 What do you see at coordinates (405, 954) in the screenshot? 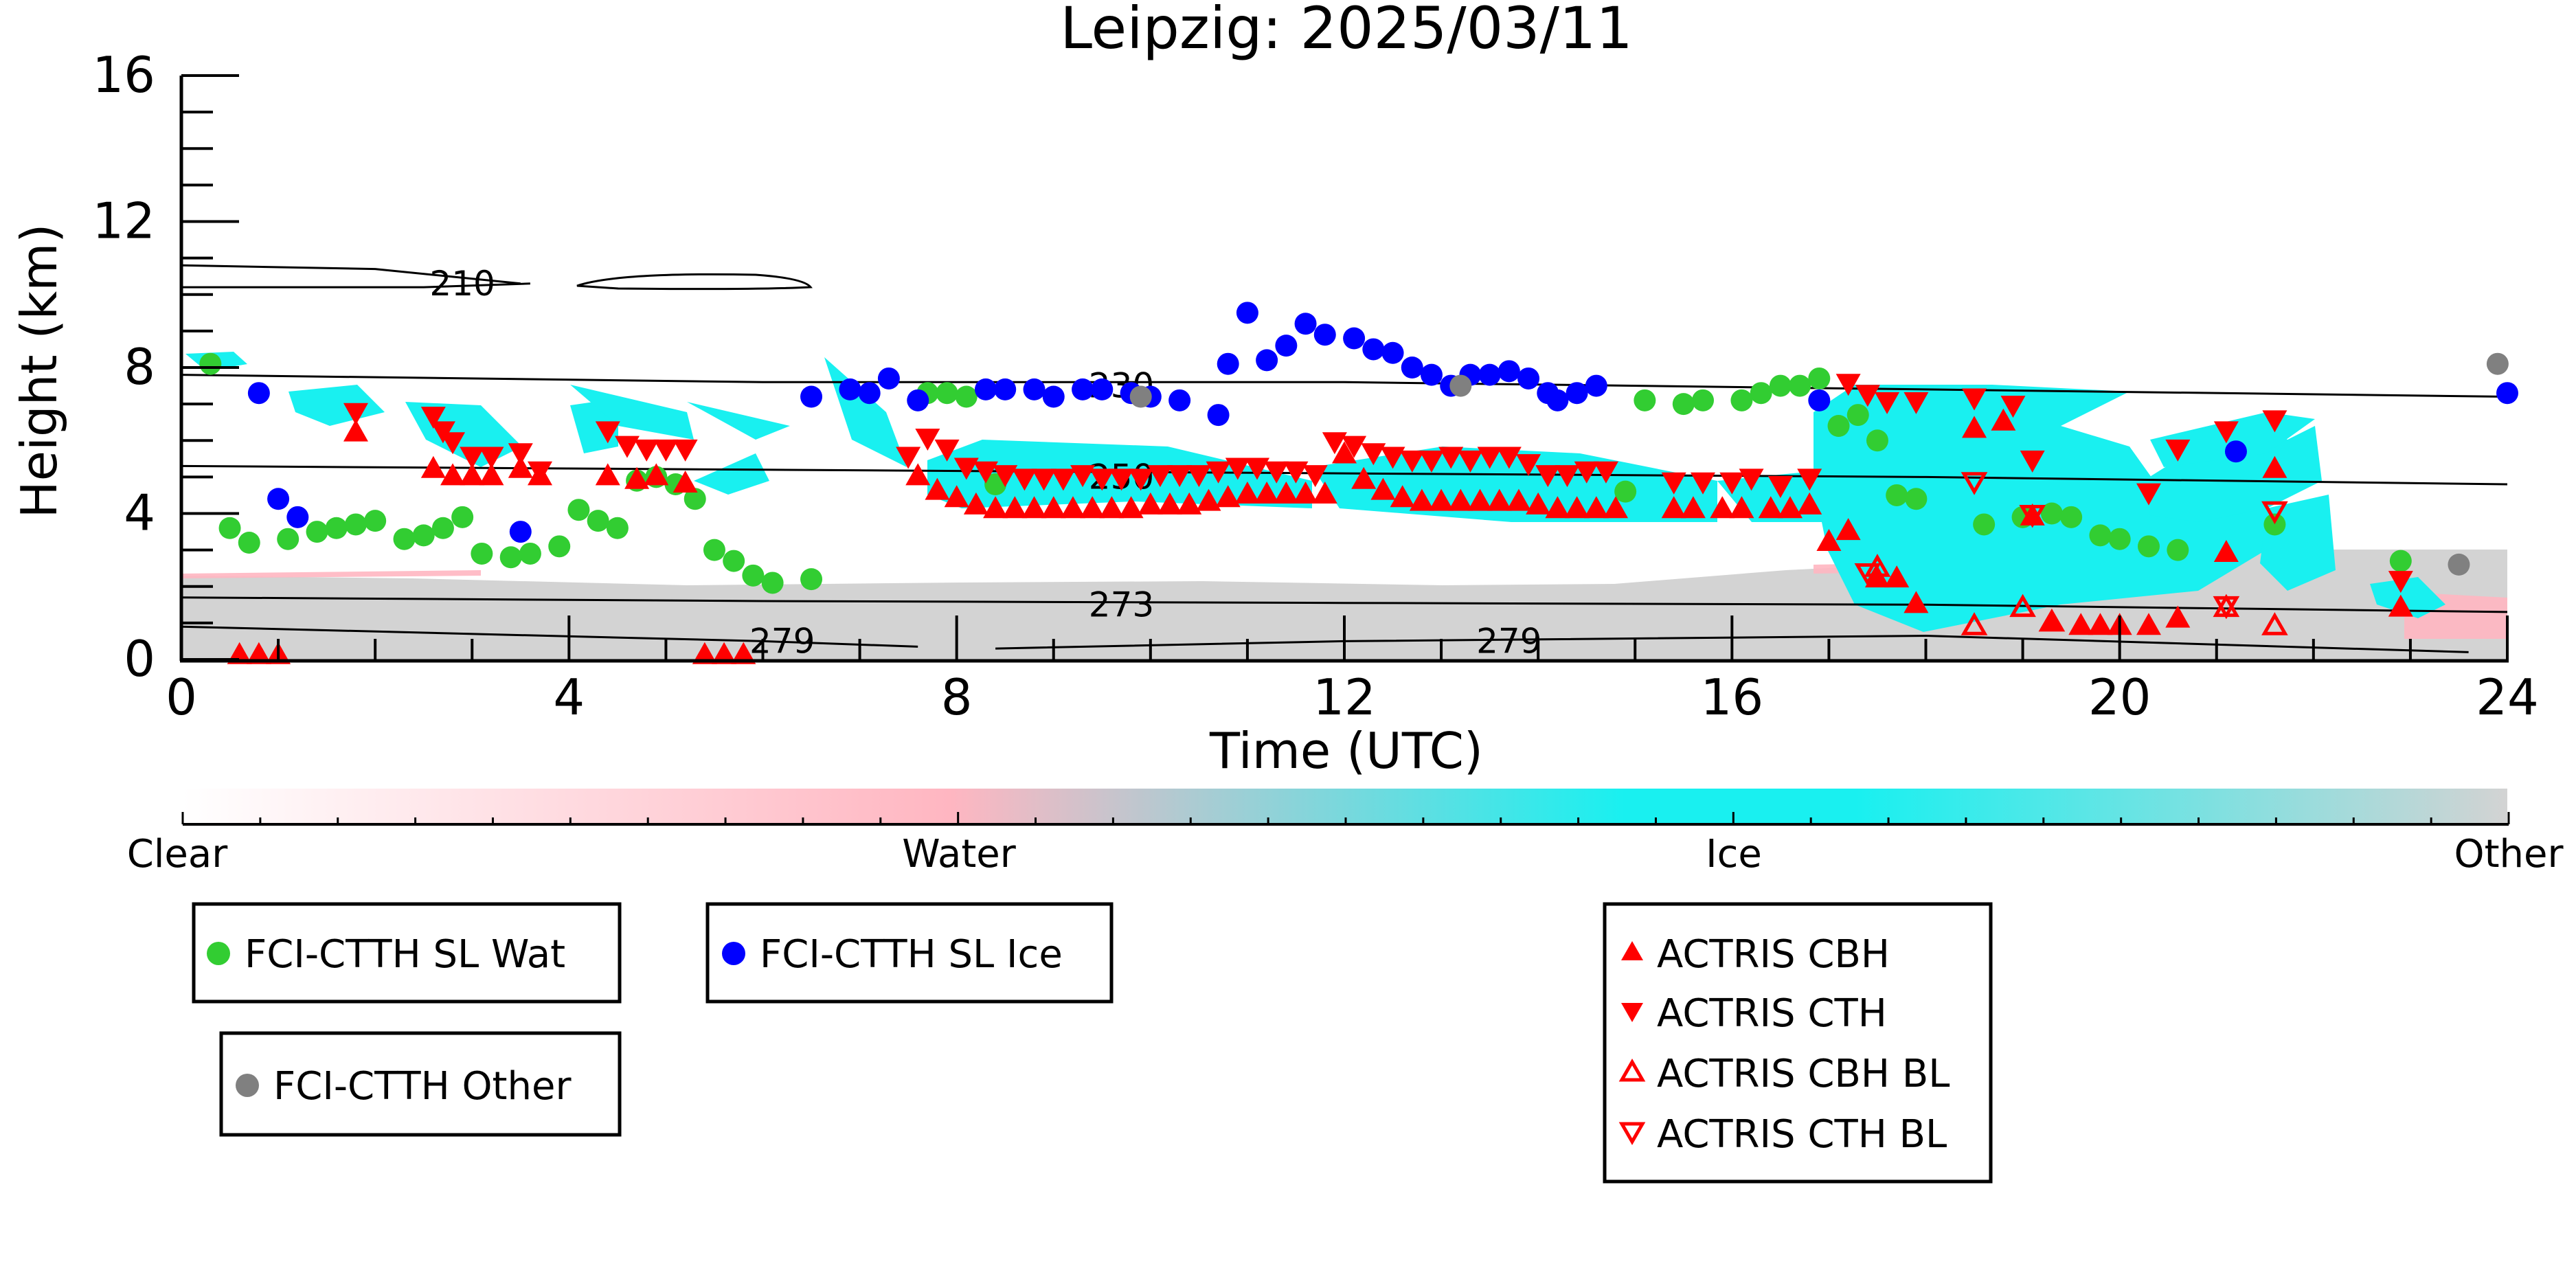
I see `legend-label: FCI-CTTH SL Wat` at bounding box center [405, 954].